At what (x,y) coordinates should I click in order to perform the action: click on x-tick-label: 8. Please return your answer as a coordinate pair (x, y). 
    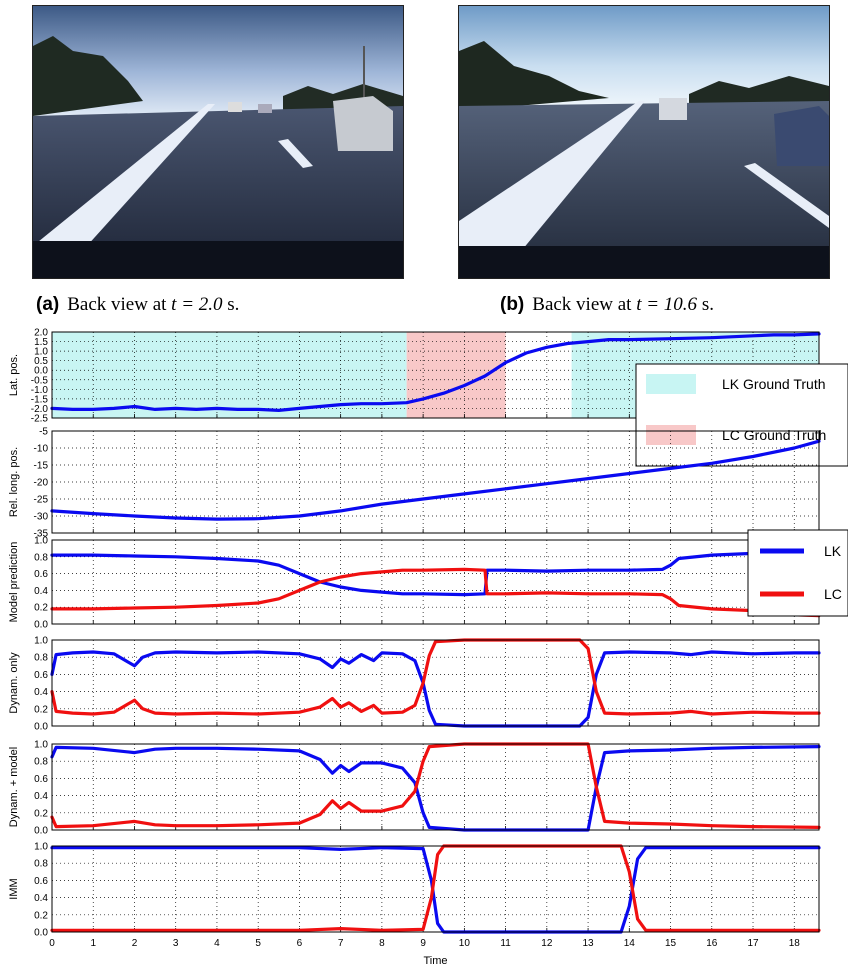
    Looking at the image, I should click on (382, 943).